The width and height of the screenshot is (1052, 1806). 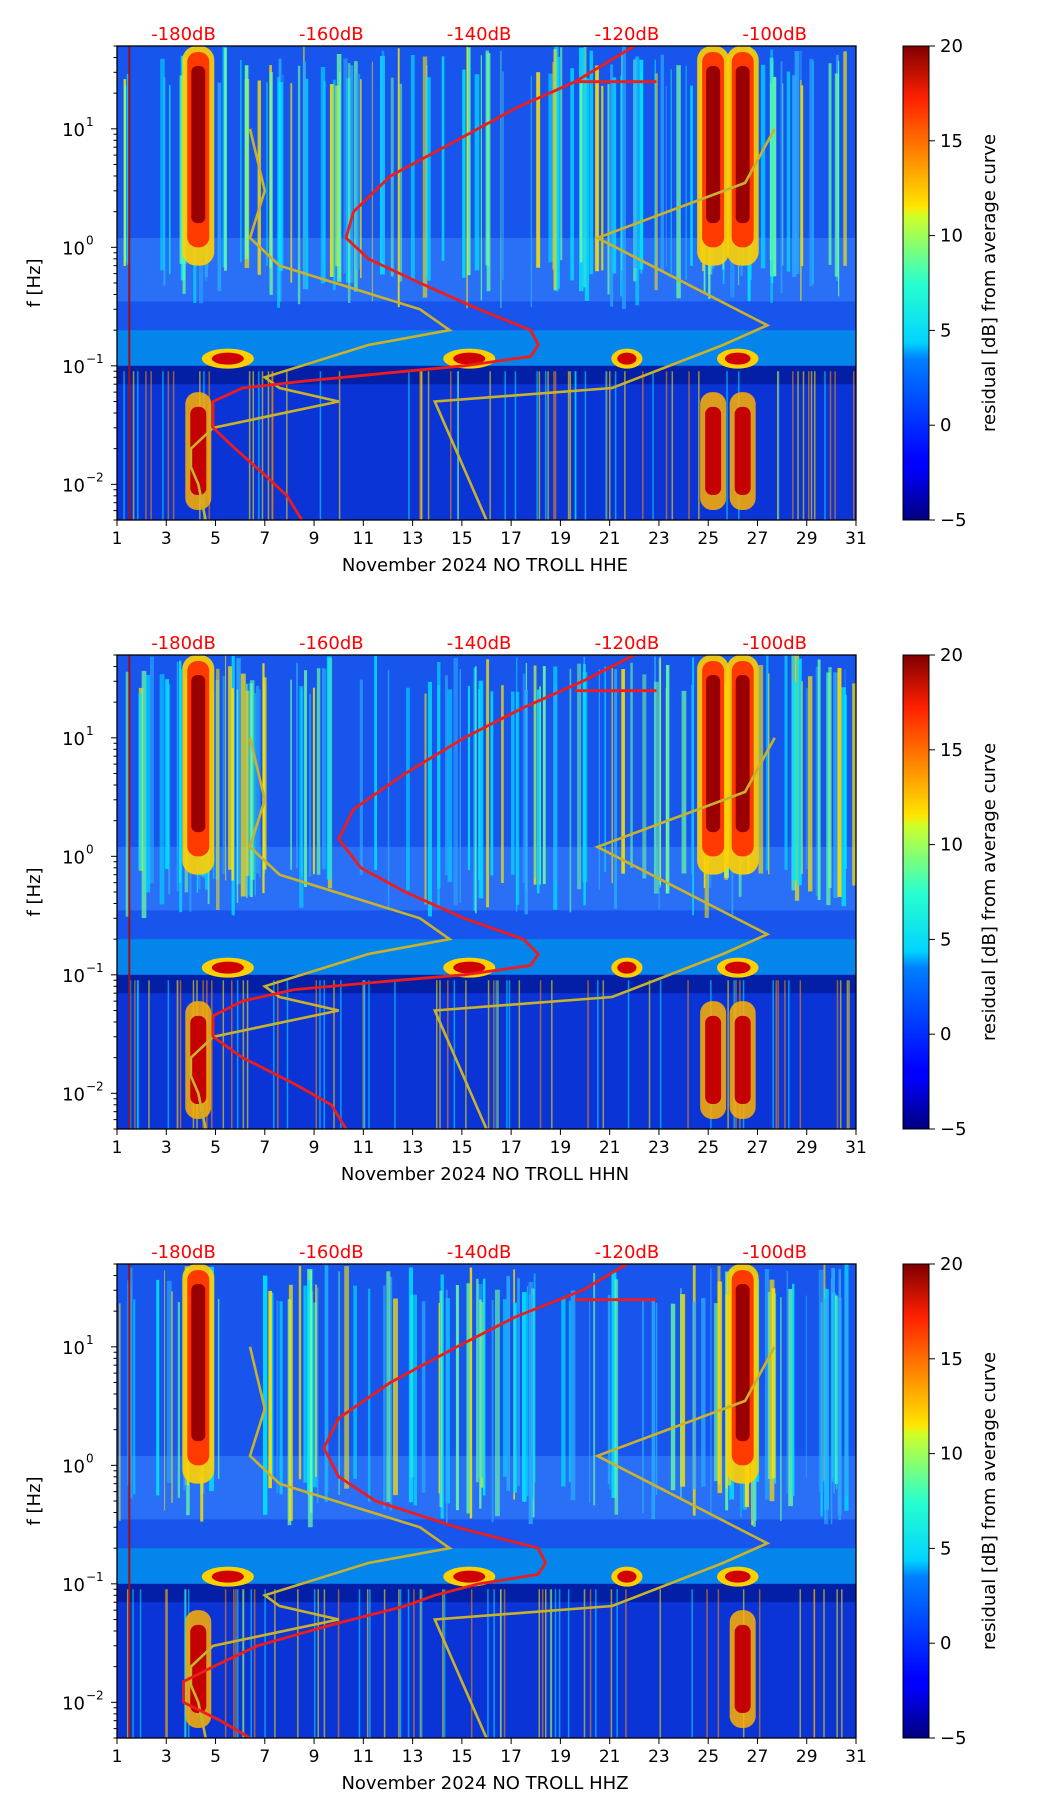 What do you see at coordinates (364, 1757) in the screenshot?
I see `x-tick-label: 11` at bounding box center [364, 1757].